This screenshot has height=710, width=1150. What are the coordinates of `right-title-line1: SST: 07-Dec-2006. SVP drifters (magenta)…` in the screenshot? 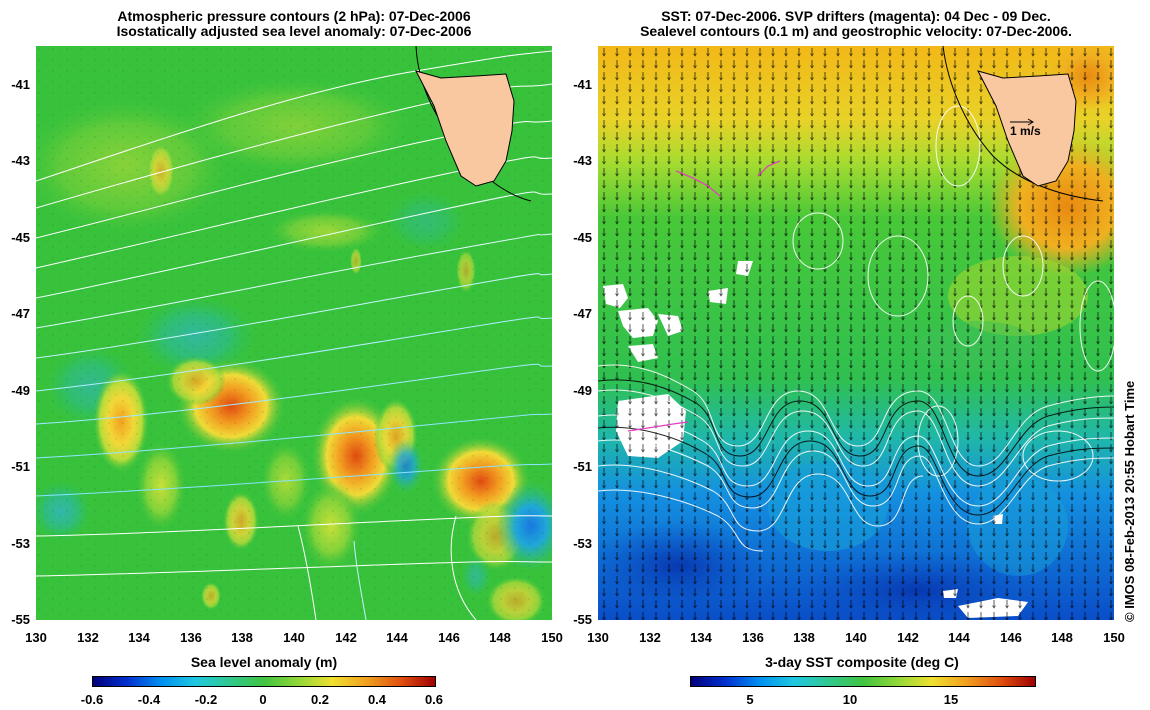 It's located at (856, 16).